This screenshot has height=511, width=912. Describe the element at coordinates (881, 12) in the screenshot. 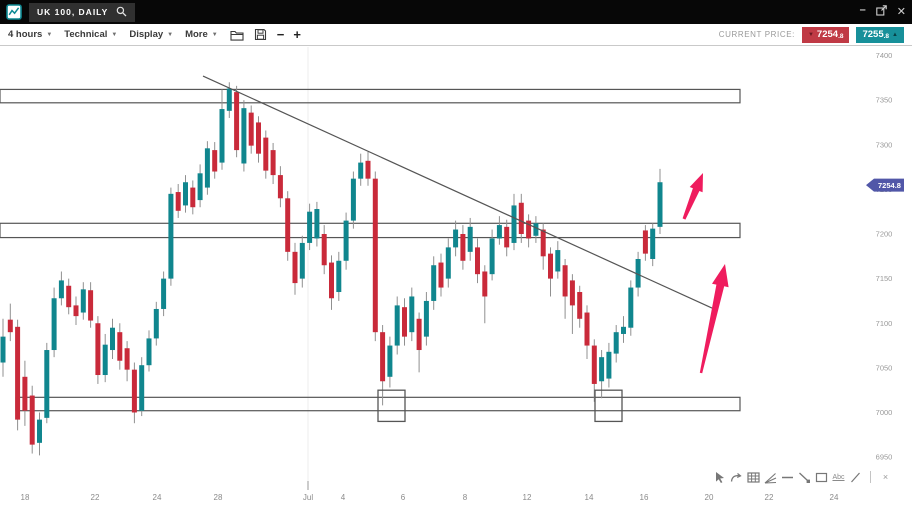

I see `popout-button` at that location.